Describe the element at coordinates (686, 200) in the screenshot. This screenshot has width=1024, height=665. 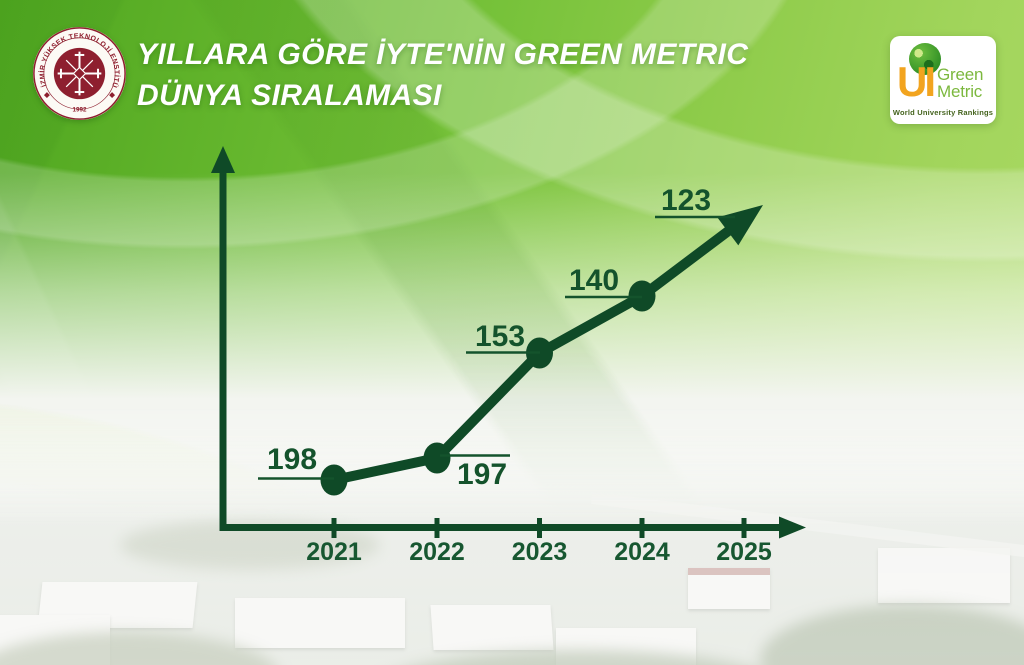
I see `value-label-2025: 123` at that location.